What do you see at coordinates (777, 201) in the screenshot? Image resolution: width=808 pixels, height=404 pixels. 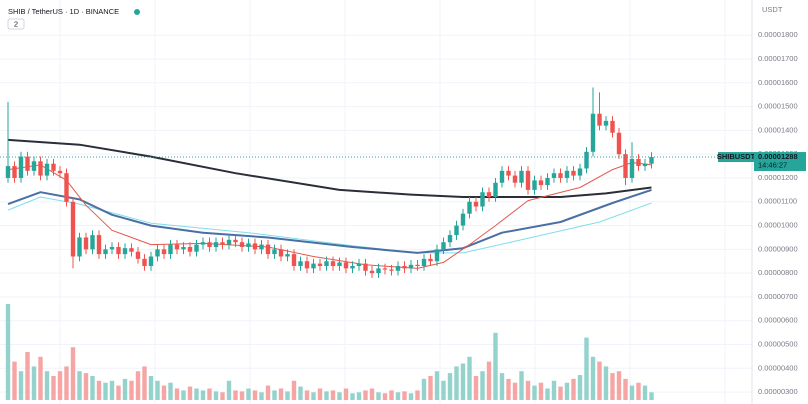 I see `y-tick-label: 0.00001100` at bounding box center [777, 201].